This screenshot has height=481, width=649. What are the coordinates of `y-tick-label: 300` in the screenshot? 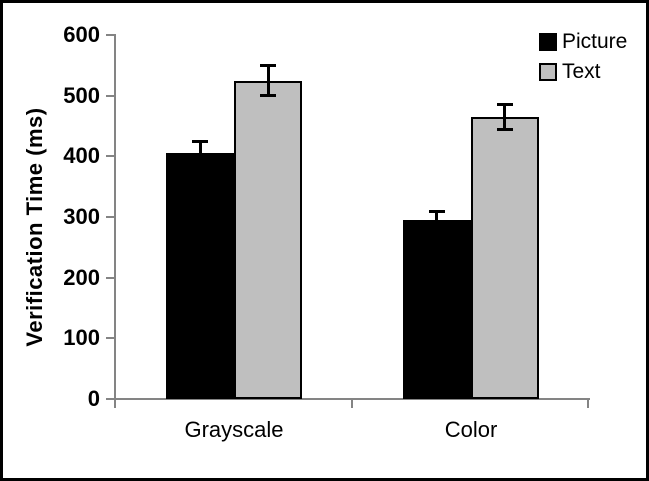 It's located at (81, 216).